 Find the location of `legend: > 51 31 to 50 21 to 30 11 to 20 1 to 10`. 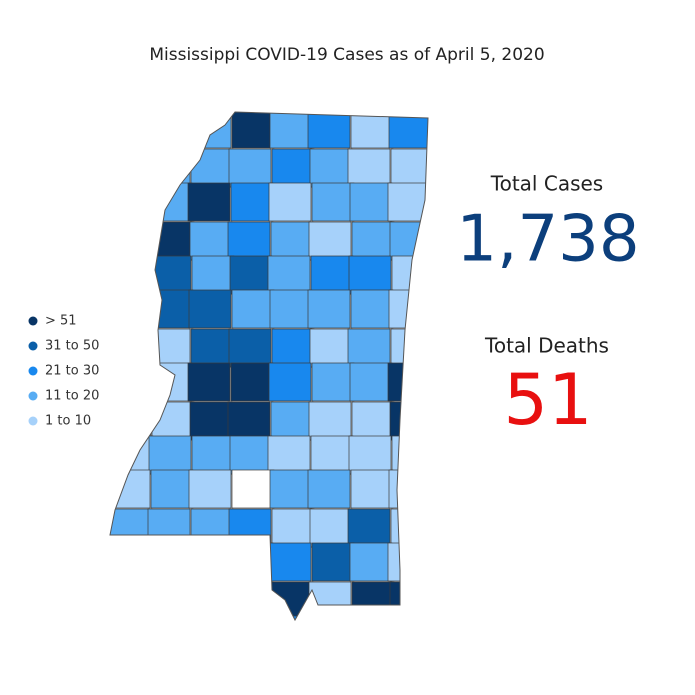

legend: > 51 31 to 50 21 to 30 11 to 20 1 to 10 is located at coordinates (63, 371).